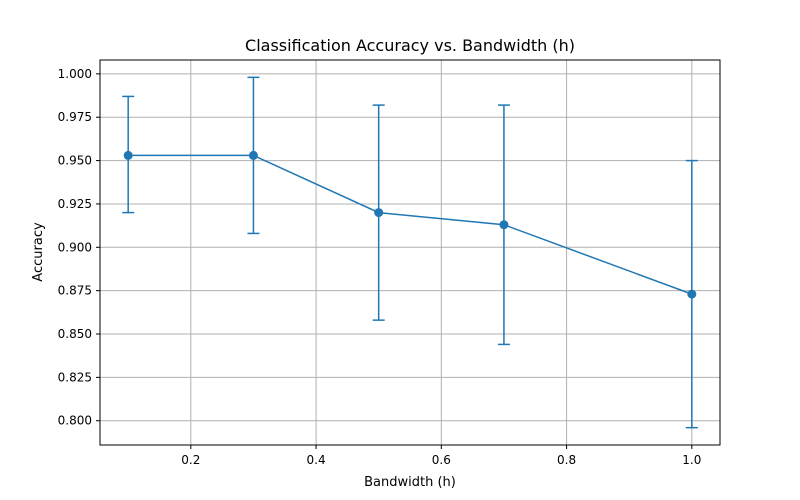 This screenshot has height=500, width=800. Describe the element at coordinates (316, 460) in the screenshot. I see `x-tick-label: 0.4` at that location.